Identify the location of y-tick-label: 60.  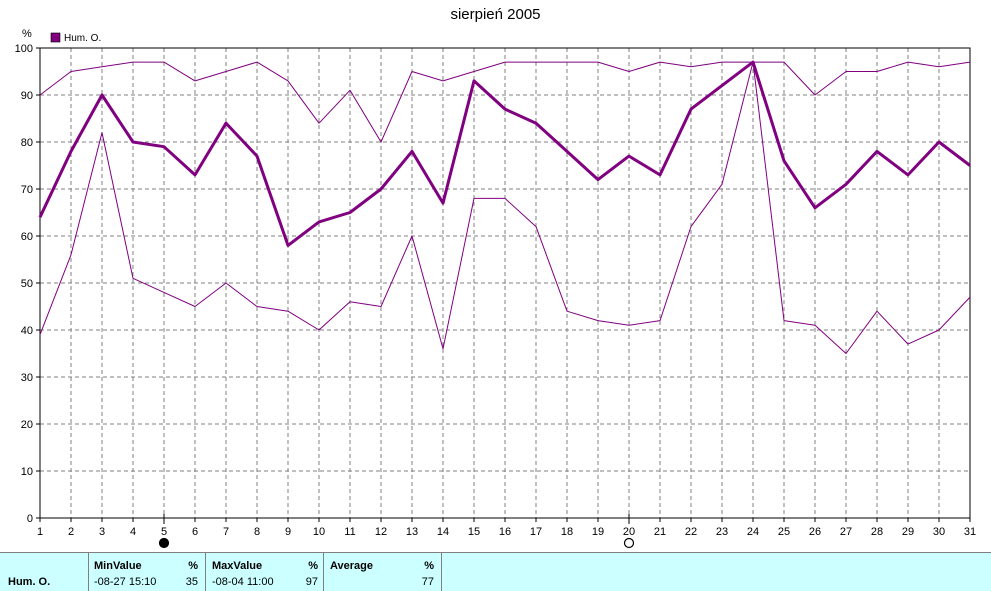
(27, 237).